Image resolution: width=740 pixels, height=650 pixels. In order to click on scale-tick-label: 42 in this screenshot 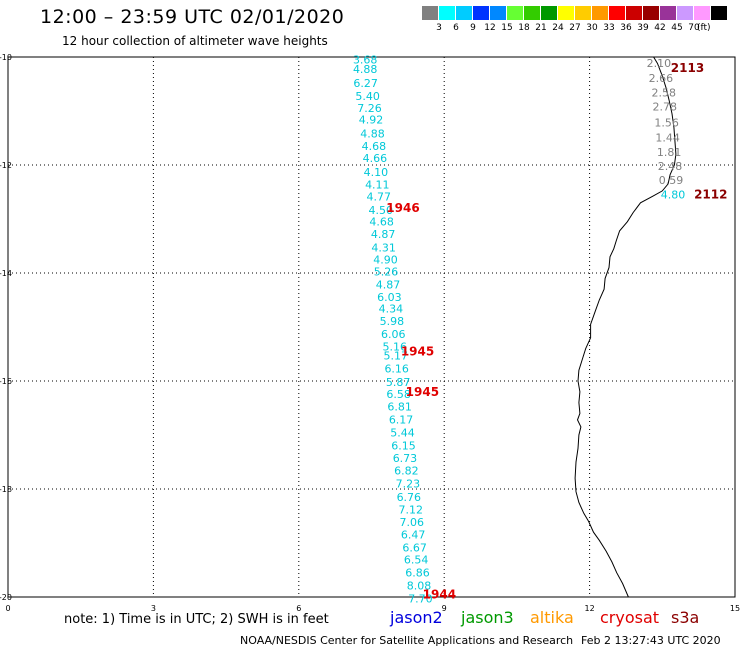, I will do `click(660, 28)`.